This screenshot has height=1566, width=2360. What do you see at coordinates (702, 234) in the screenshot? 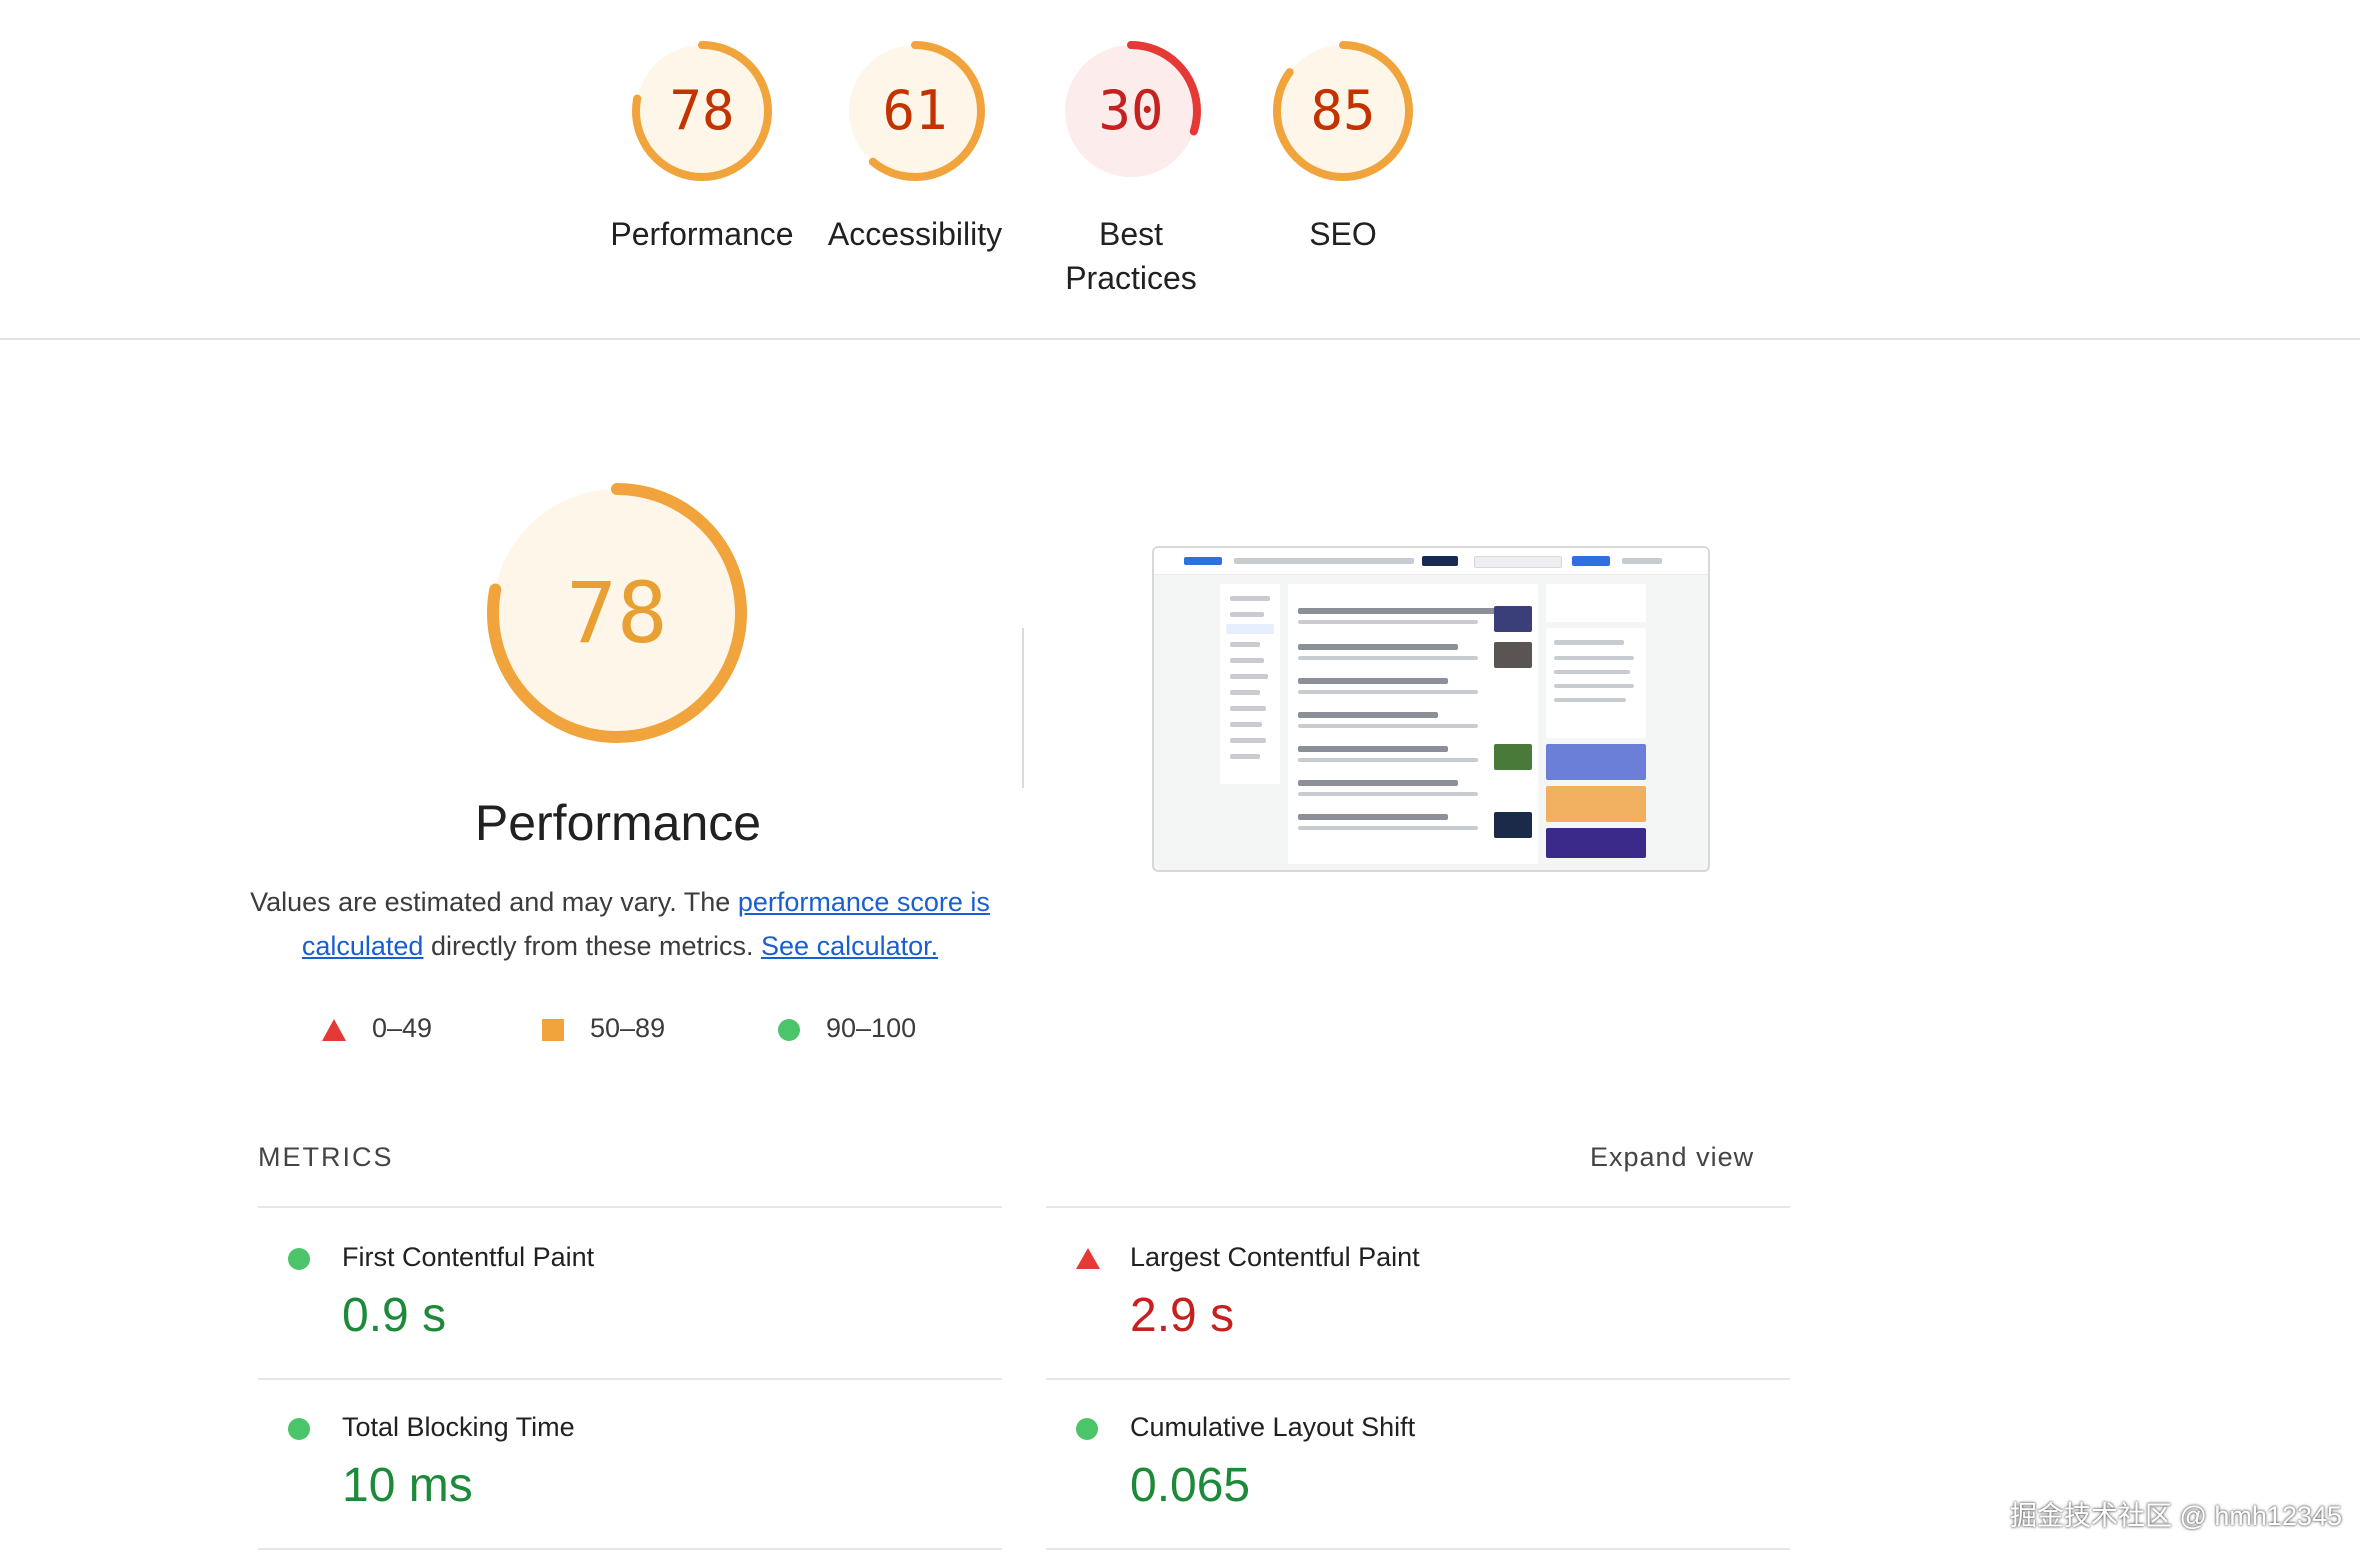
I see `score-label: Performance` at bounding box center [702, 234].